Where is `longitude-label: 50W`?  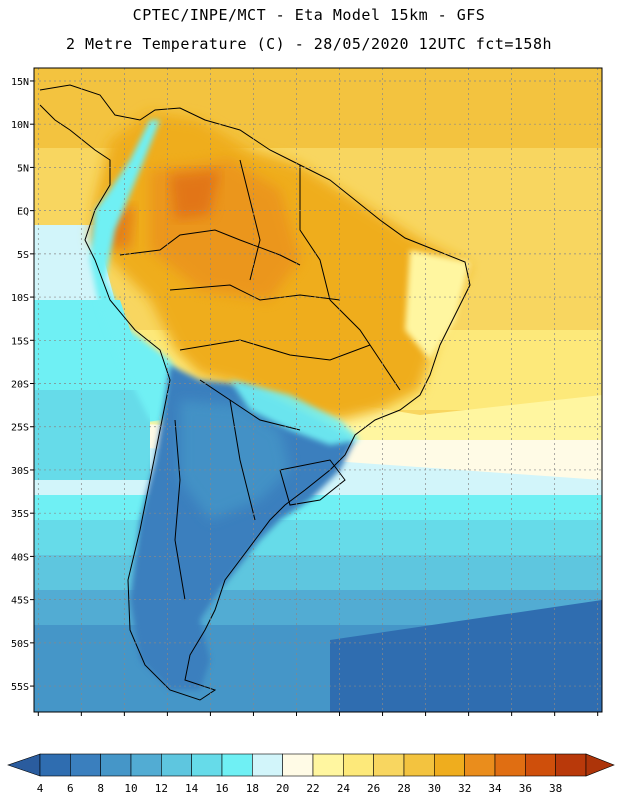 longitude-label: 50W is located at coordinates (339, 719).